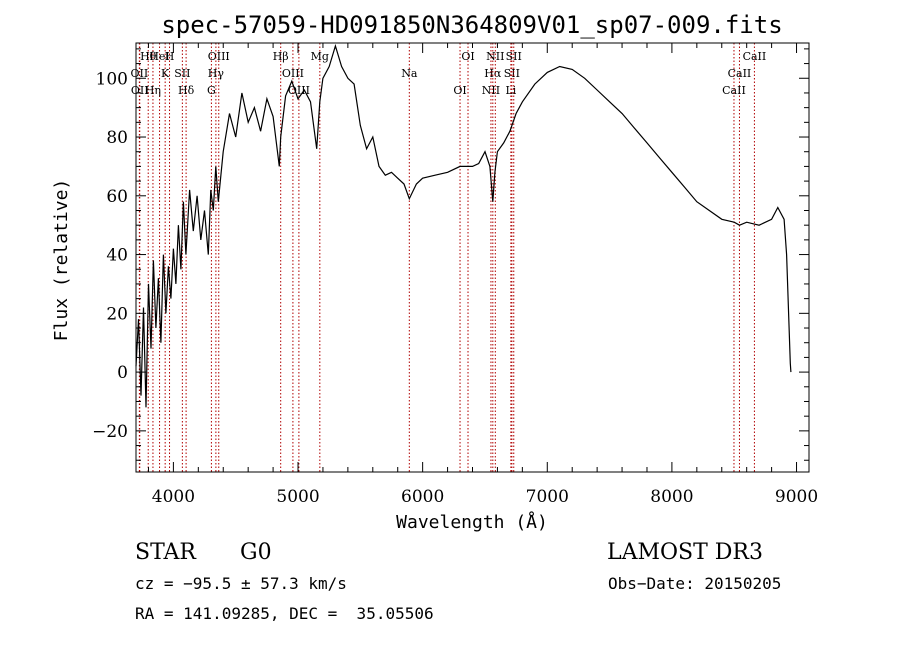 The image size is (900, 649). I want to click on x-tick-label: 9000, so click(796, 497).